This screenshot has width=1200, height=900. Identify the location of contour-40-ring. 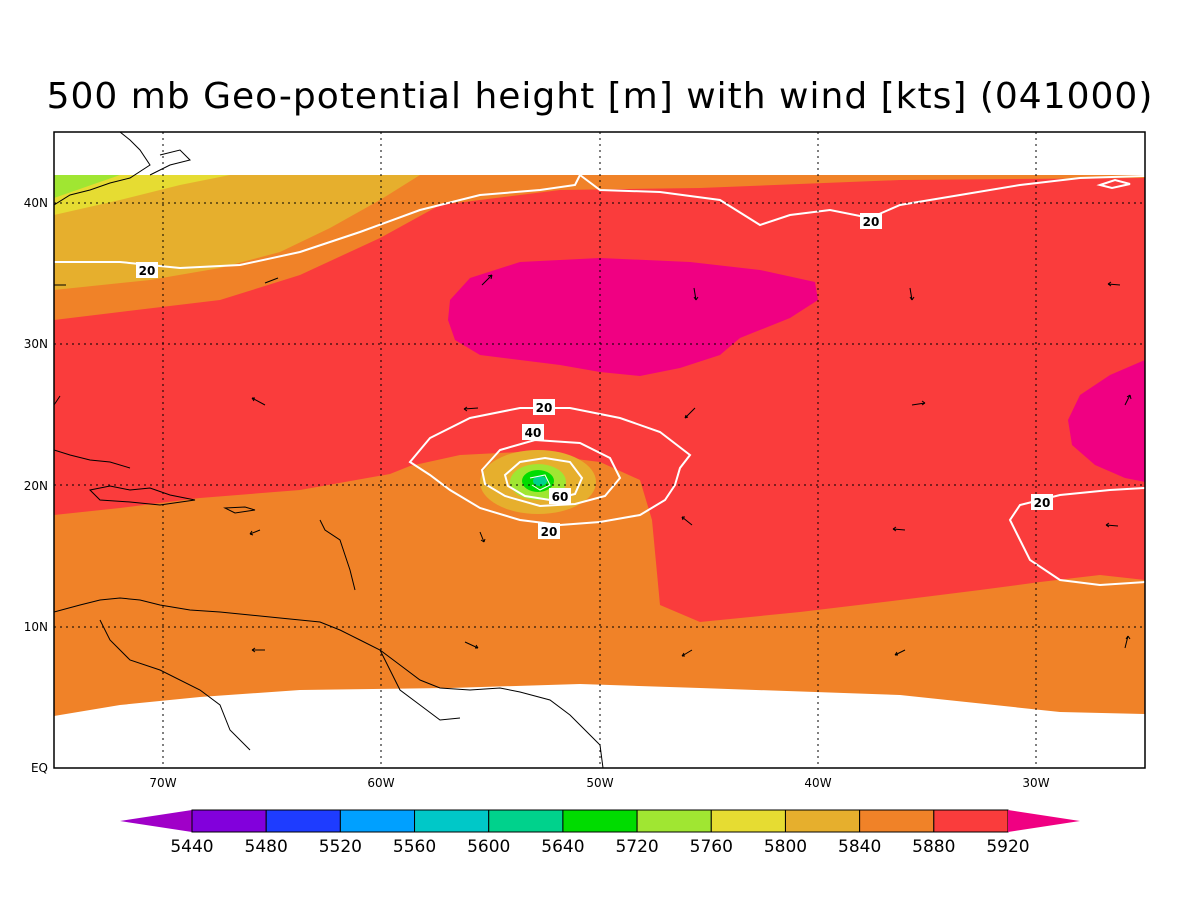
(551, 473).